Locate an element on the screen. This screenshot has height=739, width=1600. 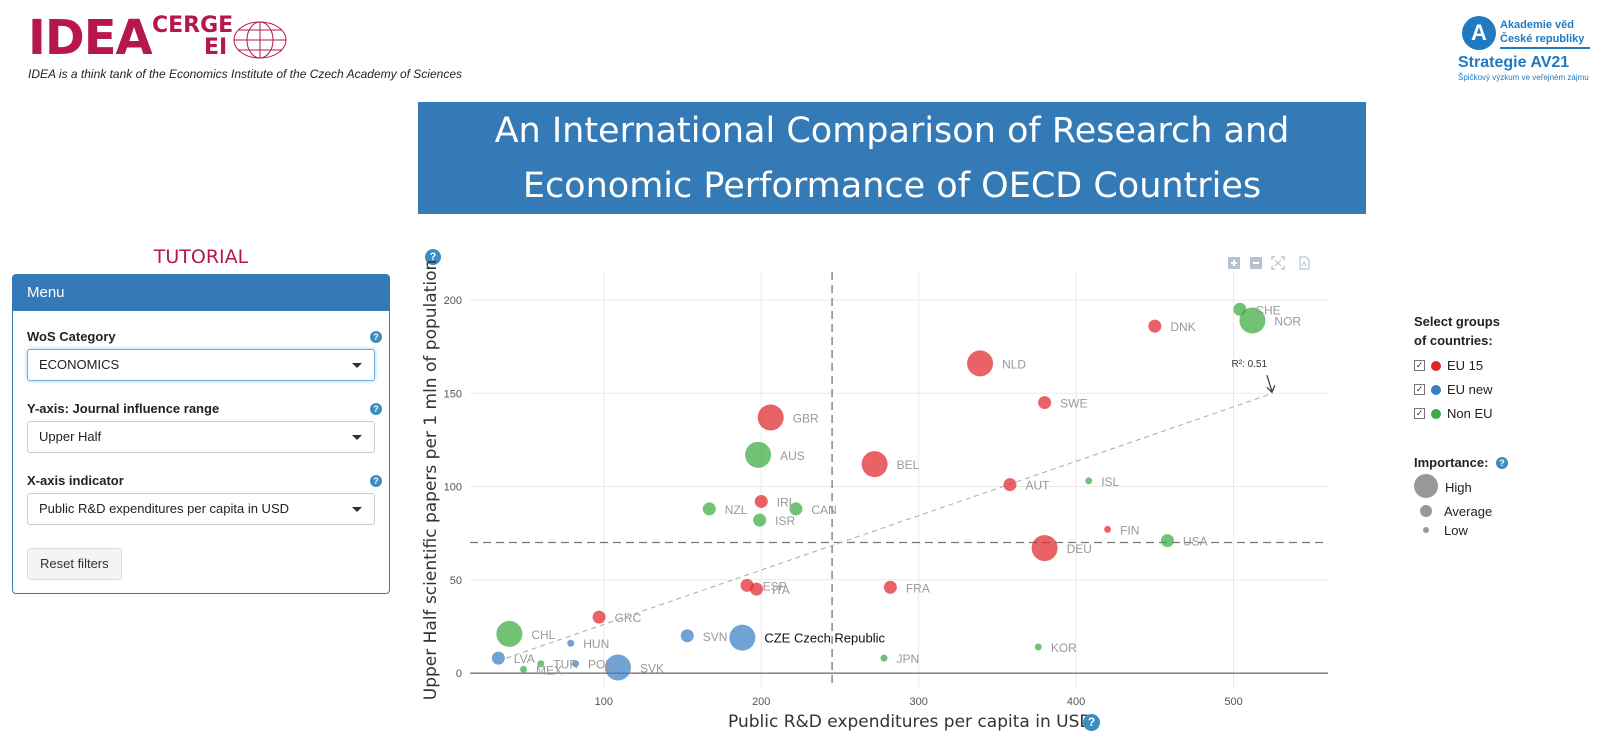
y-axis-value: Upper Half is located at coordinates (70, 436).